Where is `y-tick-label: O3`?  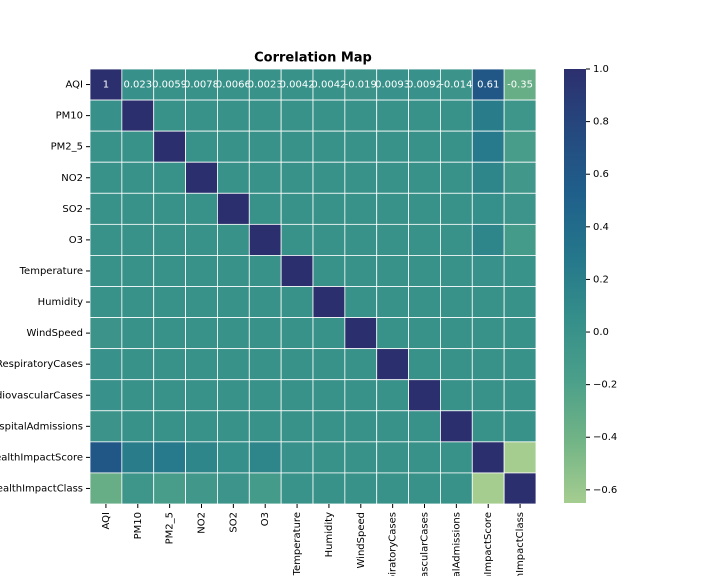
y-tick-label: O3 is located at coordinates (76, 240).